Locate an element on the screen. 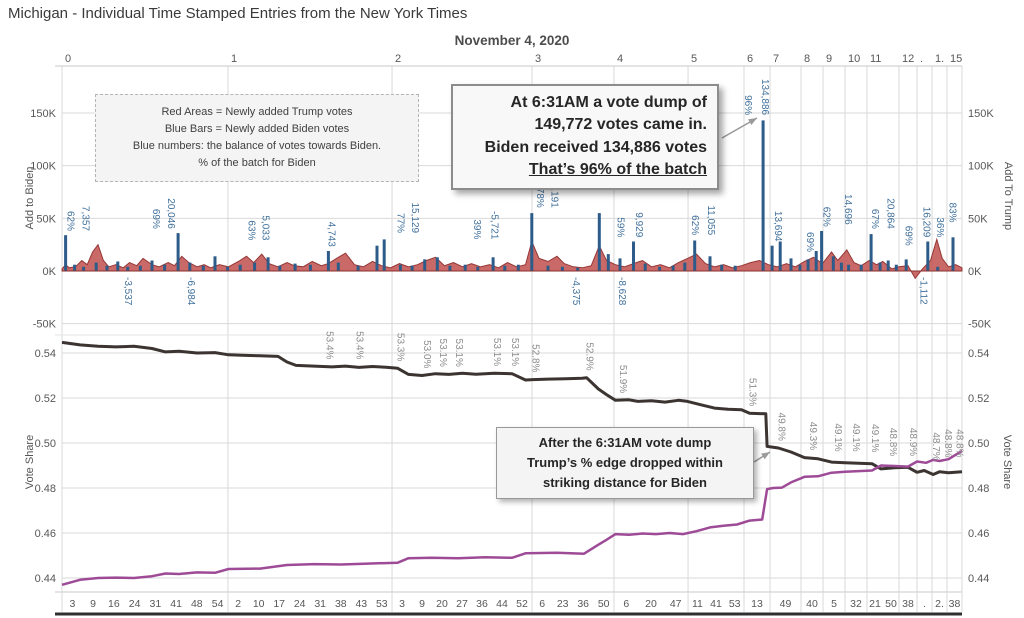 This screenshot has height=618, width=1024. hour-tick-label: 10 is located at coordinates (854, 59).